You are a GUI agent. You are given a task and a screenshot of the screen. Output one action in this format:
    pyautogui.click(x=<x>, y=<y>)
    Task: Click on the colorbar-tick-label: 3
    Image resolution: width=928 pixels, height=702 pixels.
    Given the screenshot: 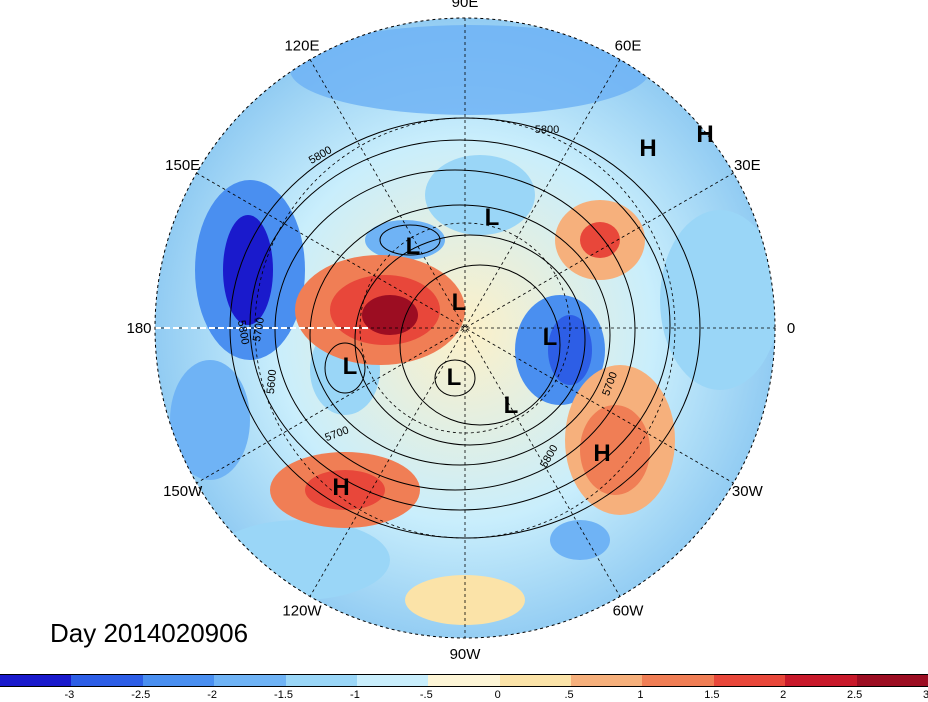 What is the action you would take?
    pyautogui.click(x=925, y=695)
    